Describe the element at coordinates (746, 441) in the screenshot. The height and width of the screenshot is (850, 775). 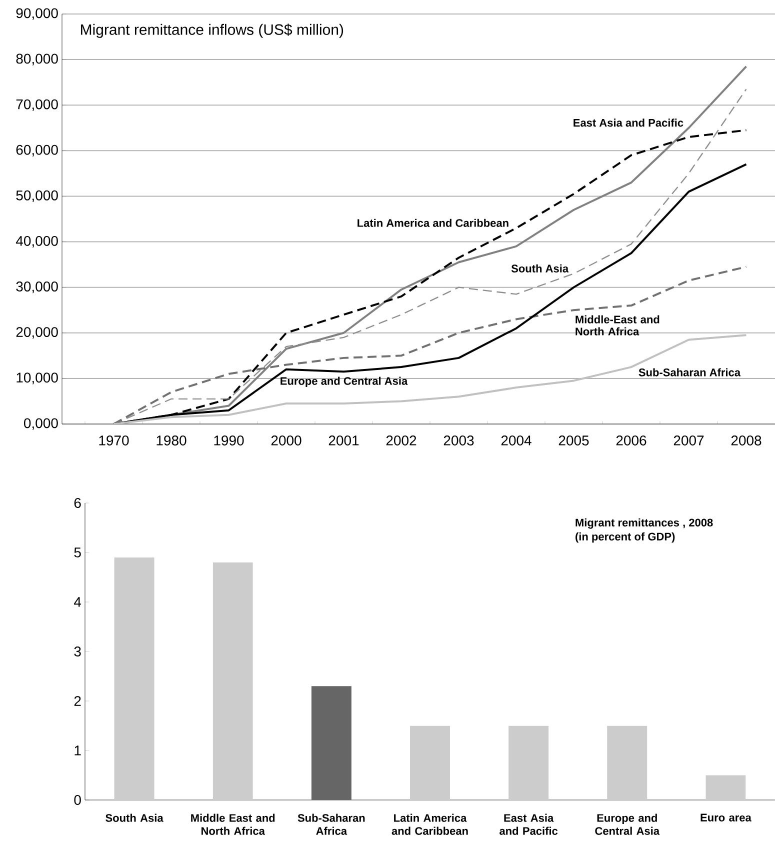
I see `x-tick-label: 2008` at that location.